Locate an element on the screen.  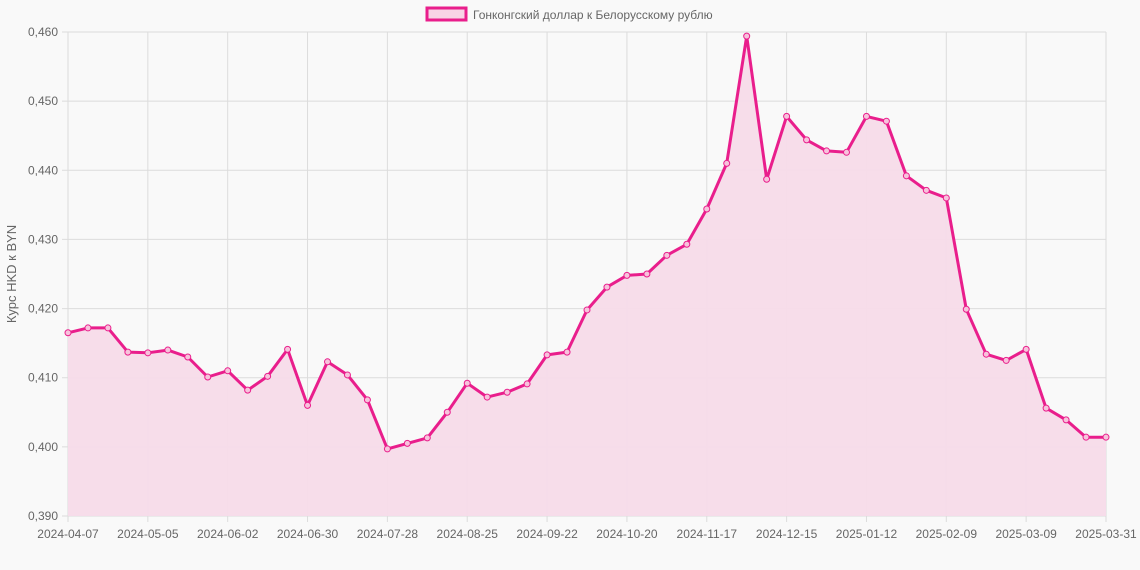
x-tick-label: 2024-10-20 is located at coordinates (627, 534).